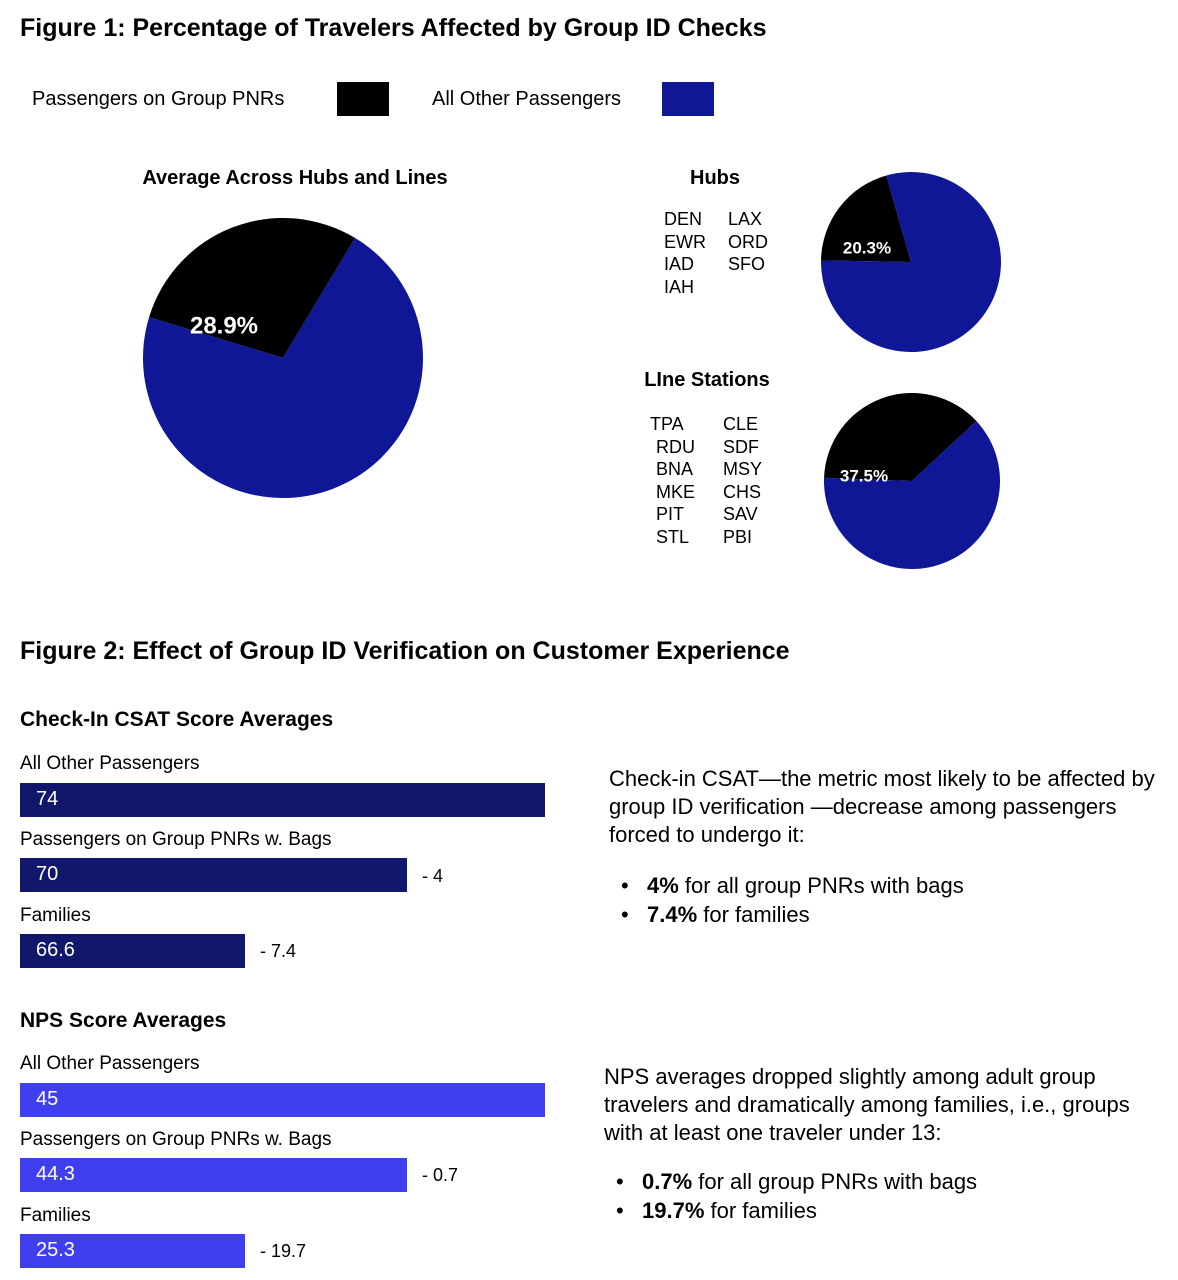  What do you see at coordinates (679, 286) in the screenshot?
I see `hub-code: IAH` at bounding box center [679, 286].